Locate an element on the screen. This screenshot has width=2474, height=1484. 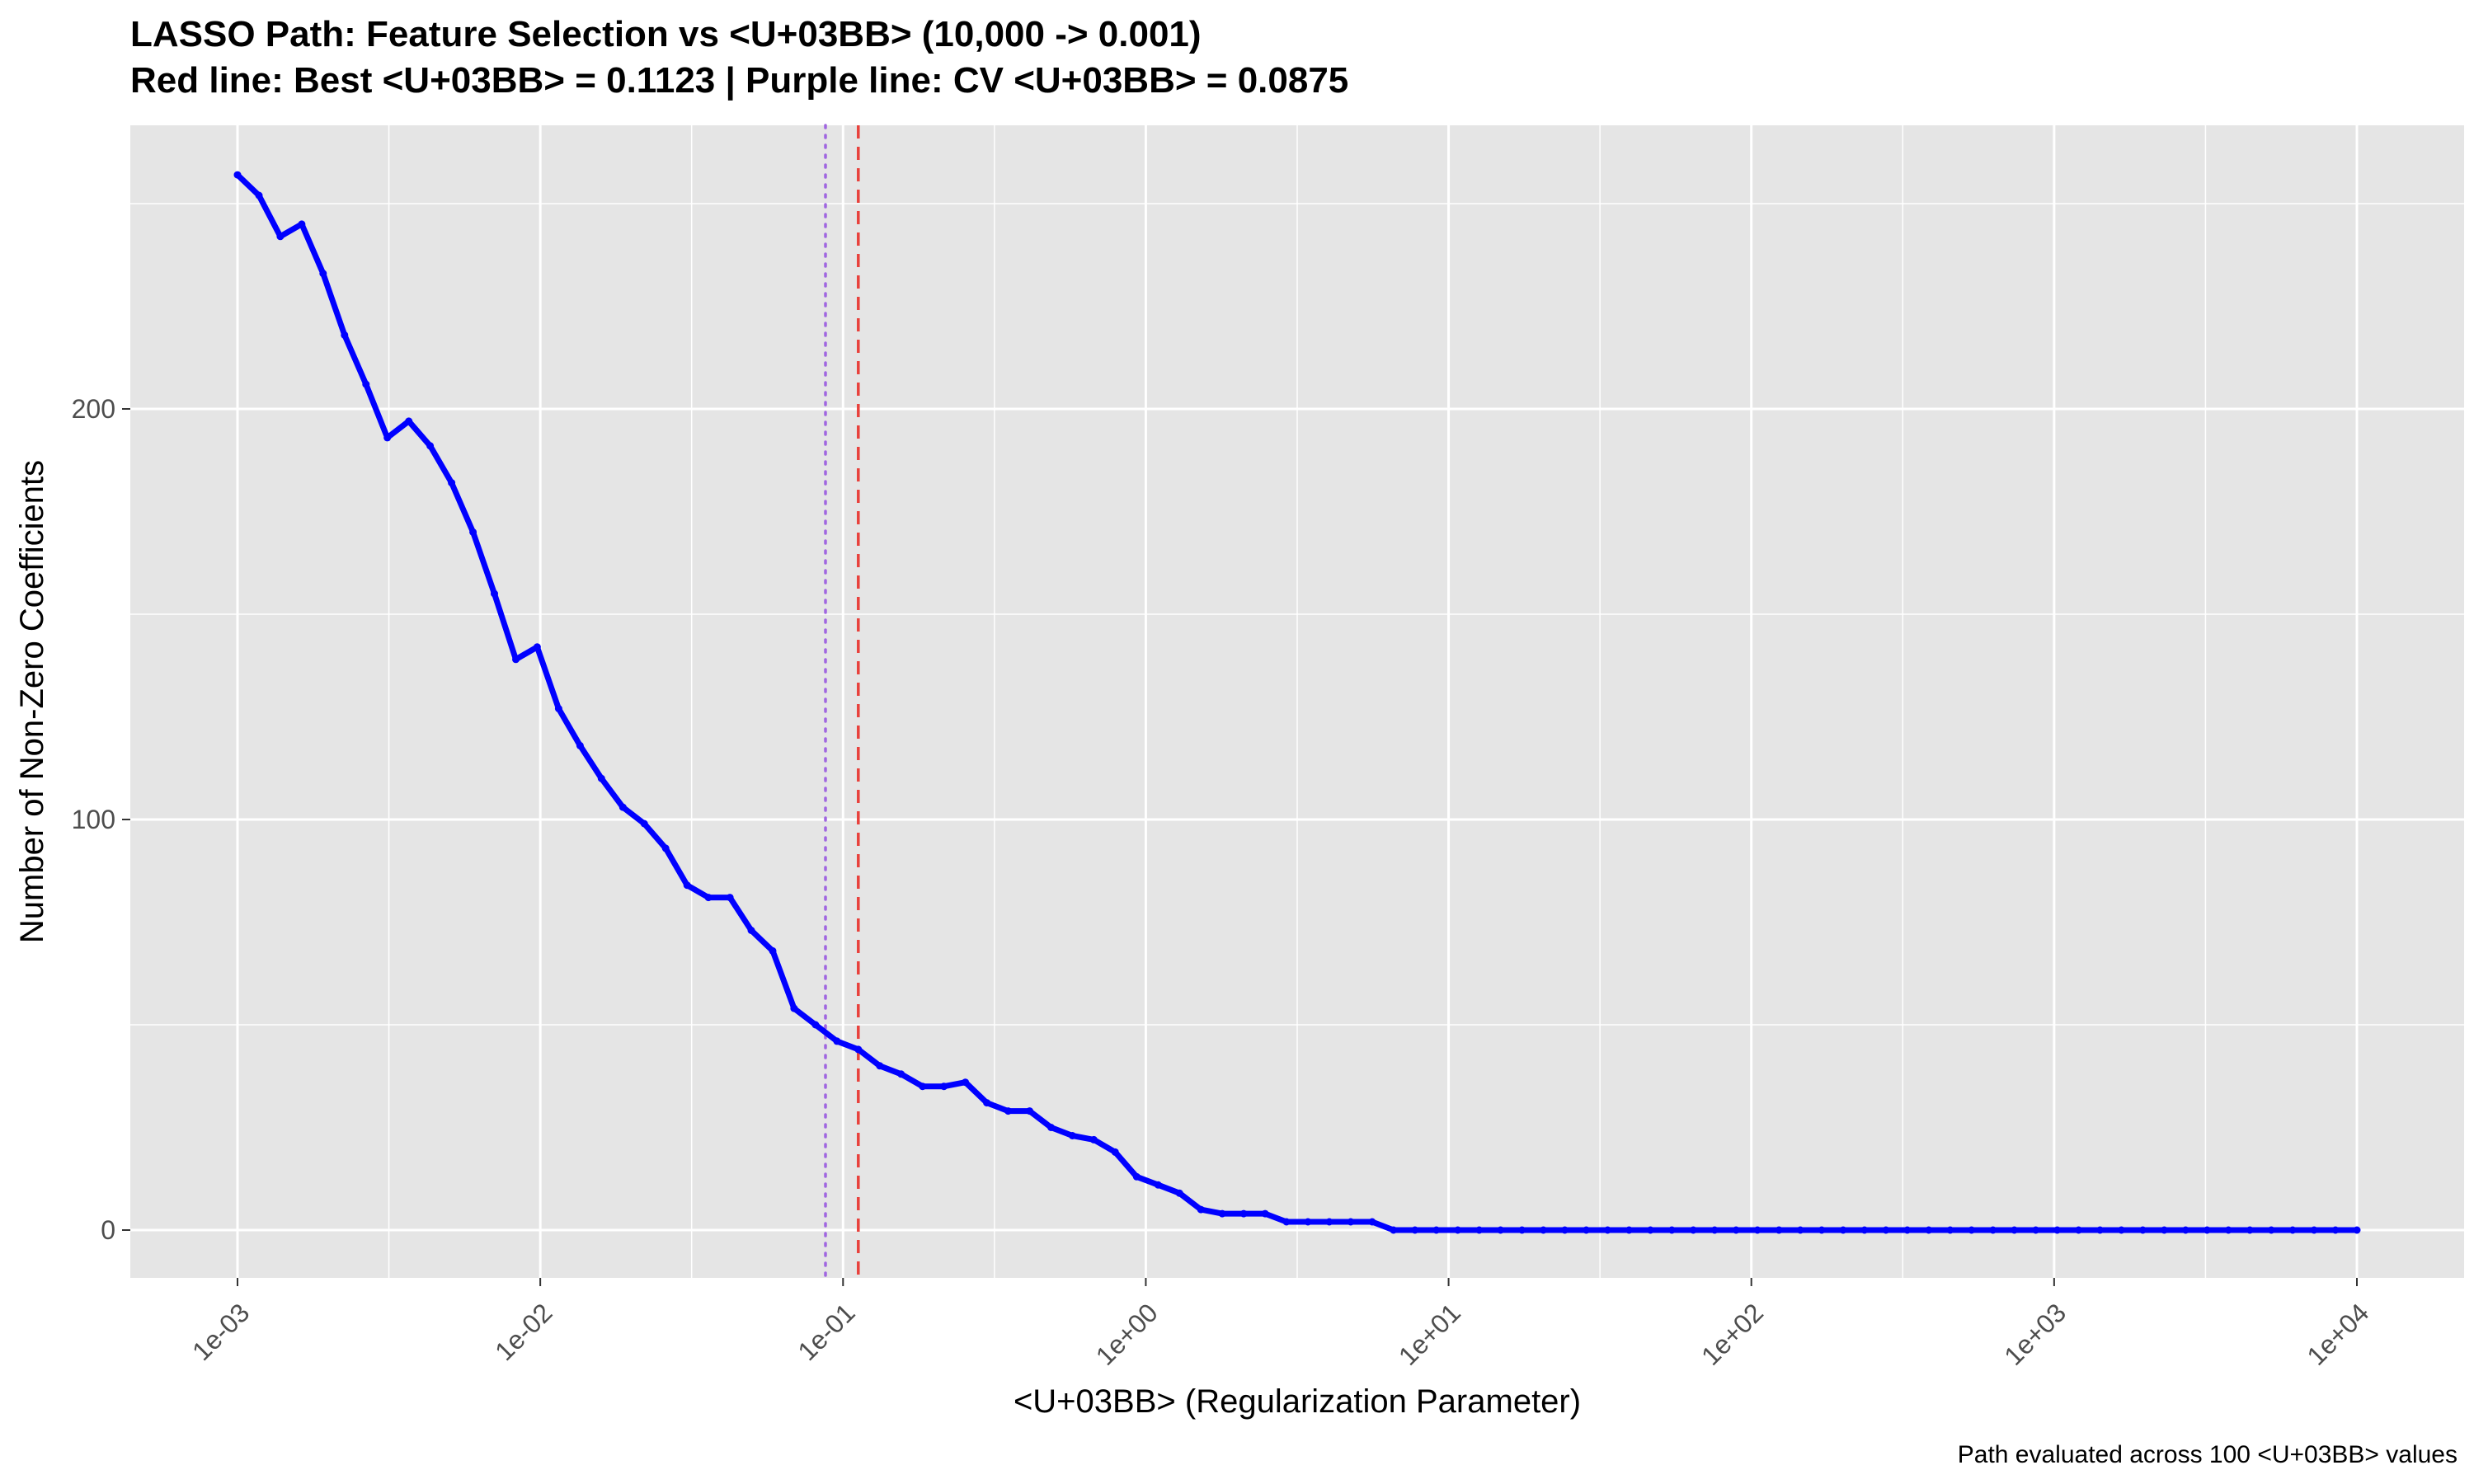
x-tick-label: 1e+02 is located at coordinates (1732, 1334).